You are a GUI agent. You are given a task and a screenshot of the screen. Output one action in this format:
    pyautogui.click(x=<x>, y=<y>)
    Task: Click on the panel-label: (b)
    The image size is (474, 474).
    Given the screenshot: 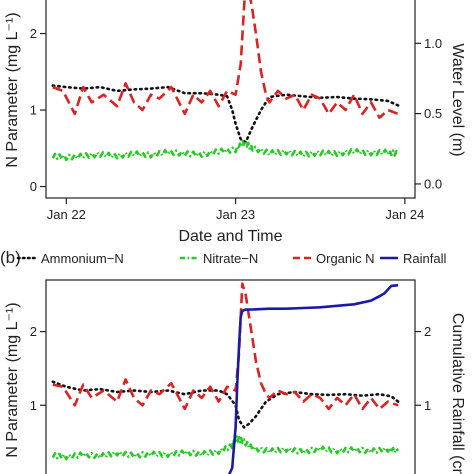 What is the action you would take?
    pyautogui.click(x=10, y=257)
    